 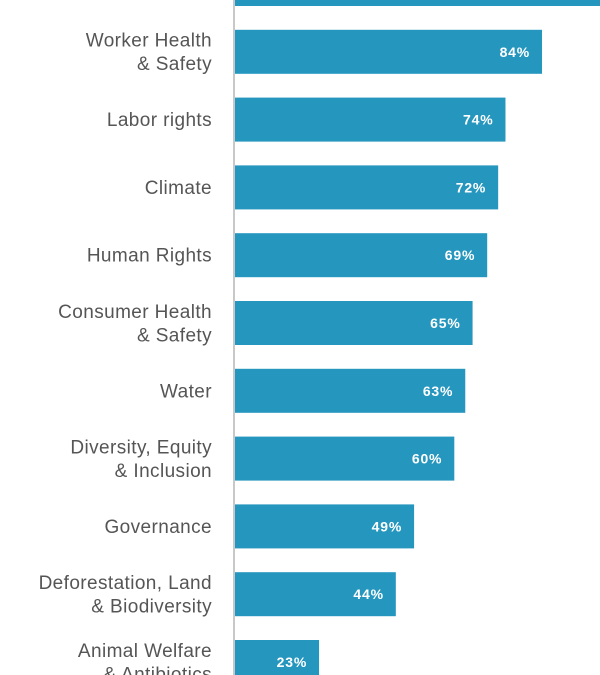 What do you see at coordinates (460, 255) in the screenshot?
I see `value-label-4: 69%` at bounding box center [460, 255].